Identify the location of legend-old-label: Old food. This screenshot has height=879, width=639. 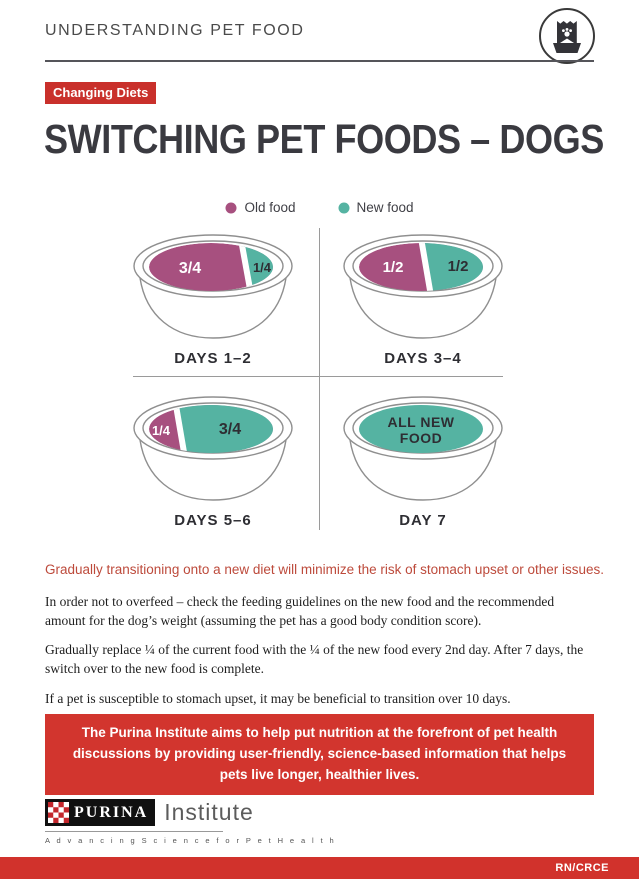
(270, 207).